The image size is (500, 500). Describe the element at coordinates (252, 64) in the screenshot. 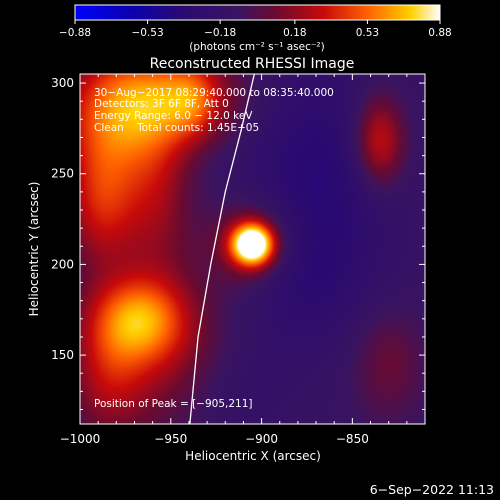

I see `chart-title: Reconstructed RHESSI Image` at that location.